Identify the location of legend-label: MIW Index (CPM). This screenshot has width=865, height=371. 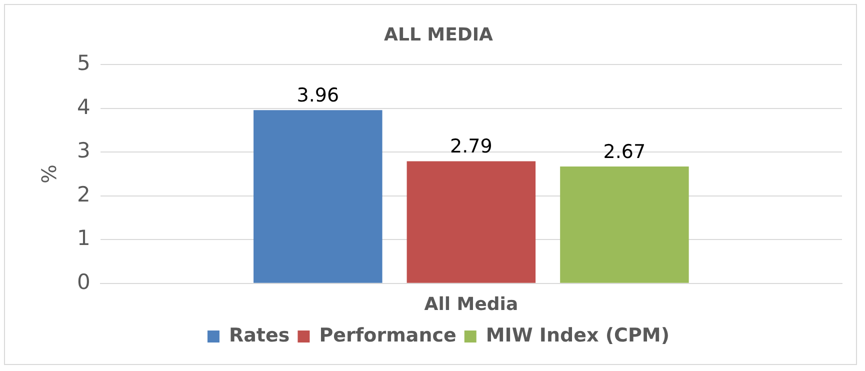
(578, 335).